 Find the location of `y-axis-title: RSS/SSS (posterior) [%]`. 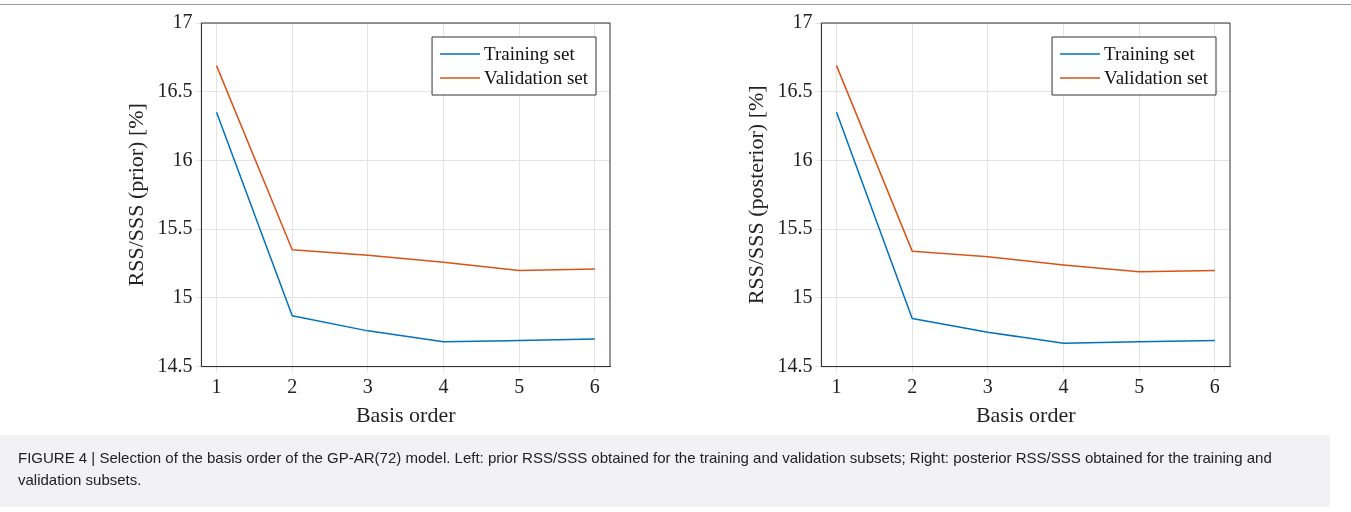

y-axis-title: RSS/SSS (posterior) [%] is located at coordinates (755, 195).